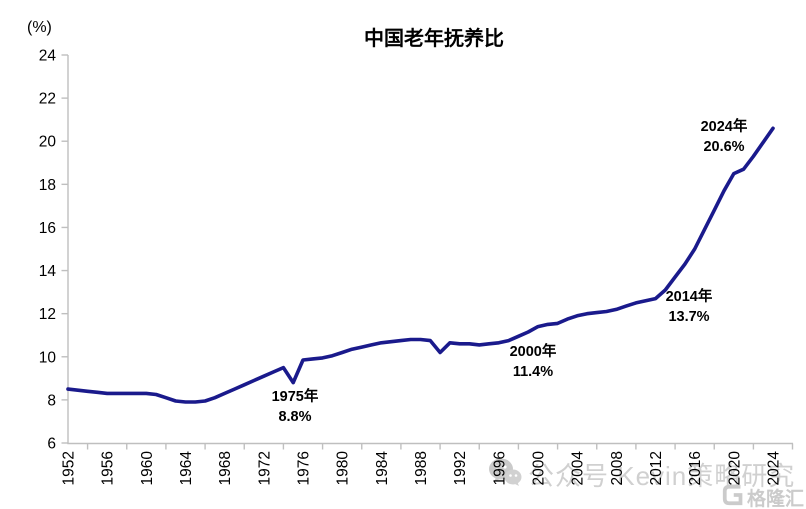 This screenshot has width=806, height=509. I want to click on x-tick-label: 2024, so click(774, 468).